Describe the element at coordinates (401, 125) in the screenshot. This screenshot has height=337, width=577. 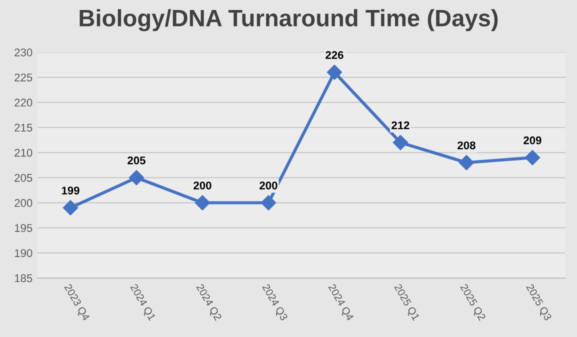
I see `data-label: 212` at that location.